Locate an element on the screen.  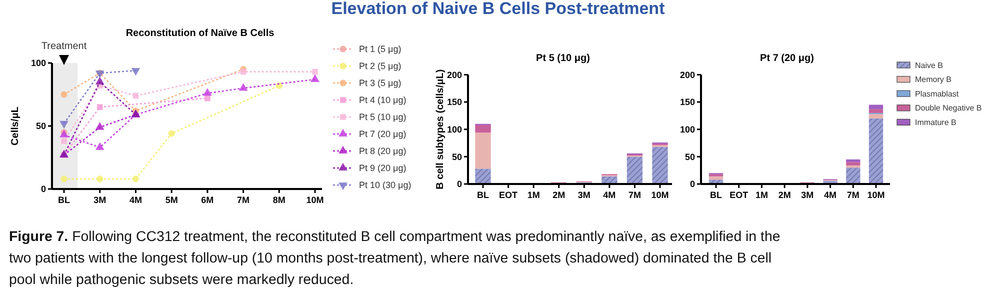
legend-label: Pt 7 (20 μg) is located at coordinates (382, 134).